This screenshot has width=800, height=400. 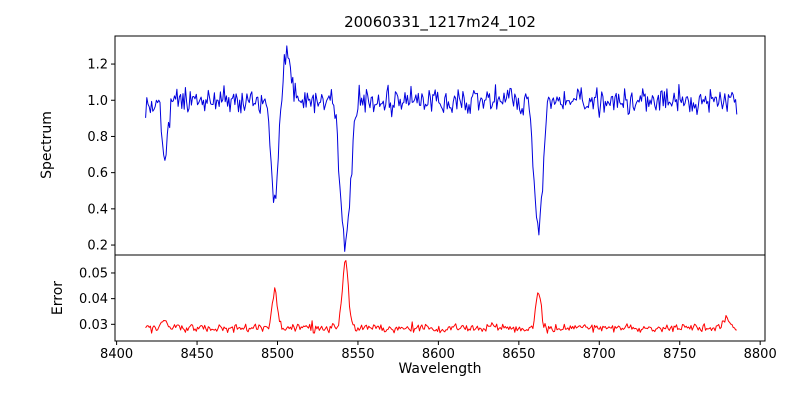 I want to click on error-line, so click(x=441, y=297).